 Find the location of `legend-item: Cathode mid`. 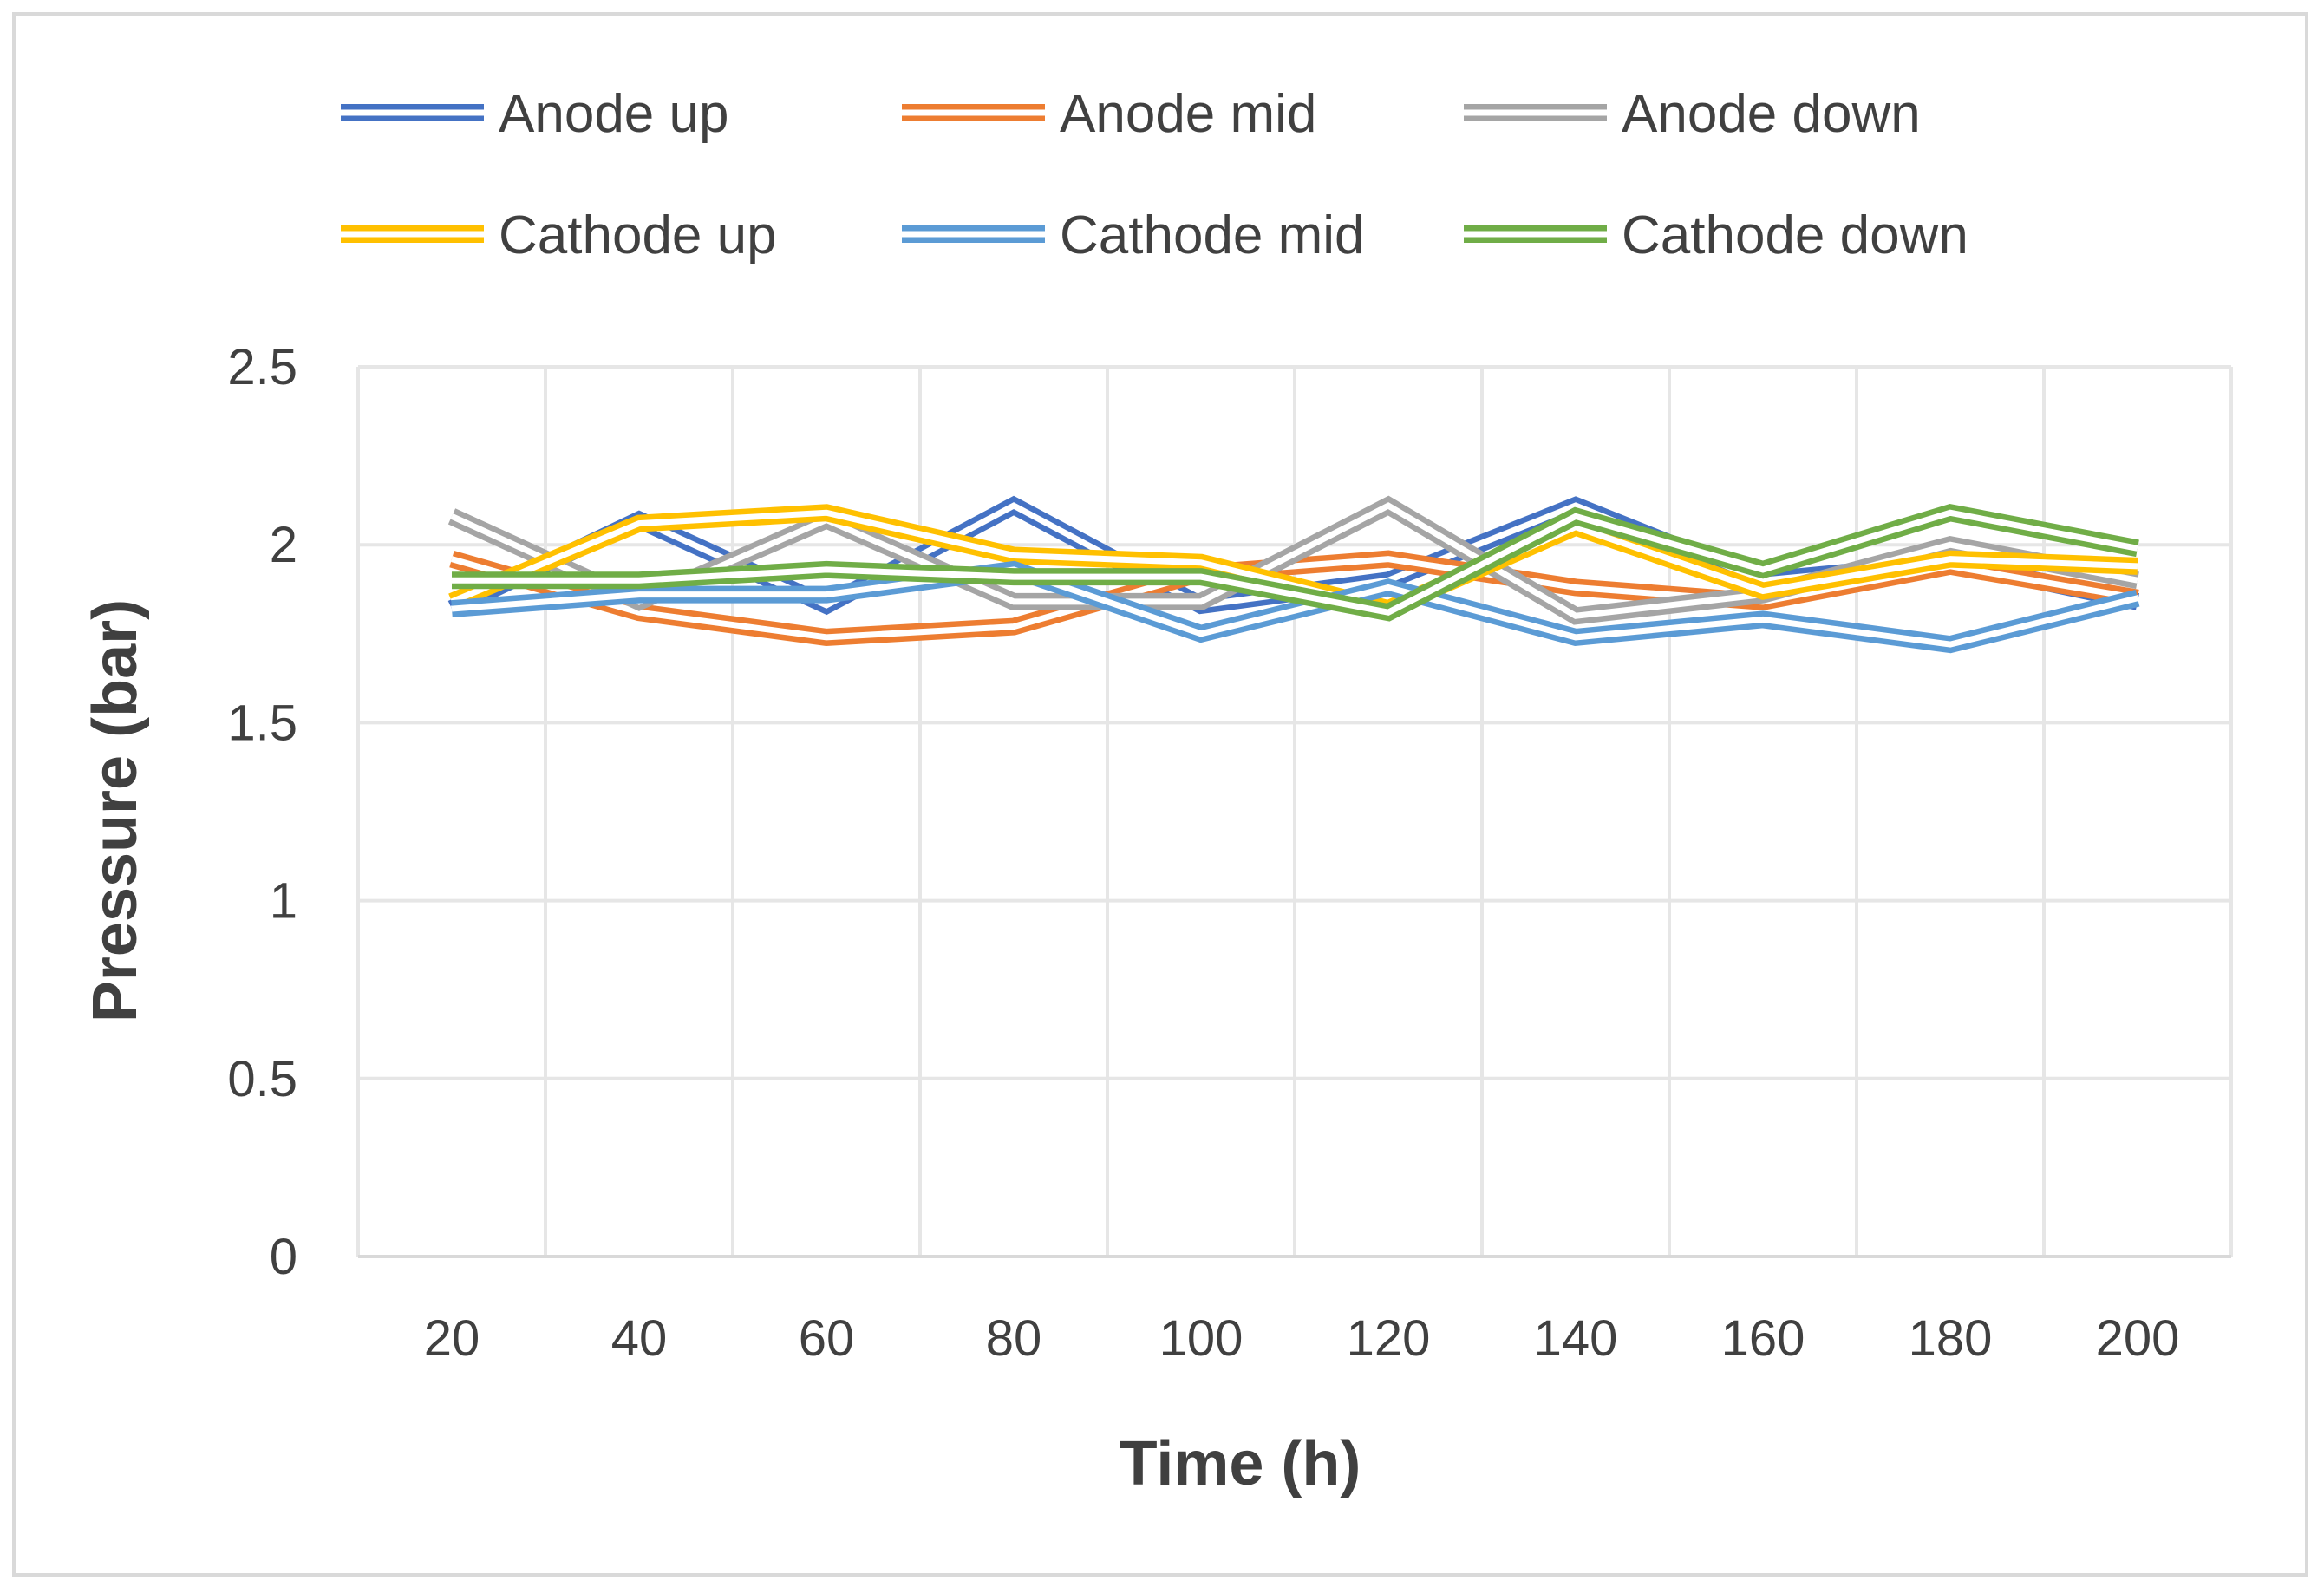

legend-item: Cathode mid is located at coordinates (1133, 236).